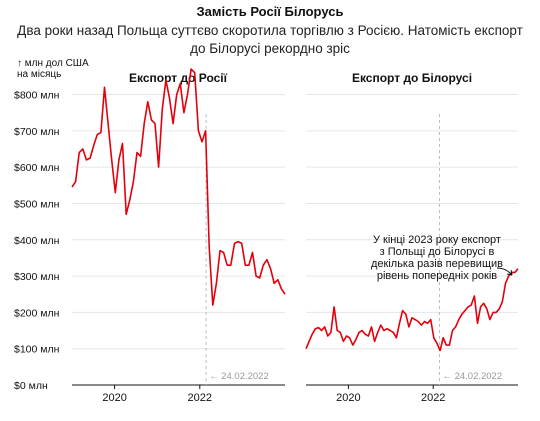 Image resolution: width=540 pixels, height=421 pixels. What do you see at coordinates (412, 310) in the screenshot?
I see `series-line` at bounding box center [412, 310].